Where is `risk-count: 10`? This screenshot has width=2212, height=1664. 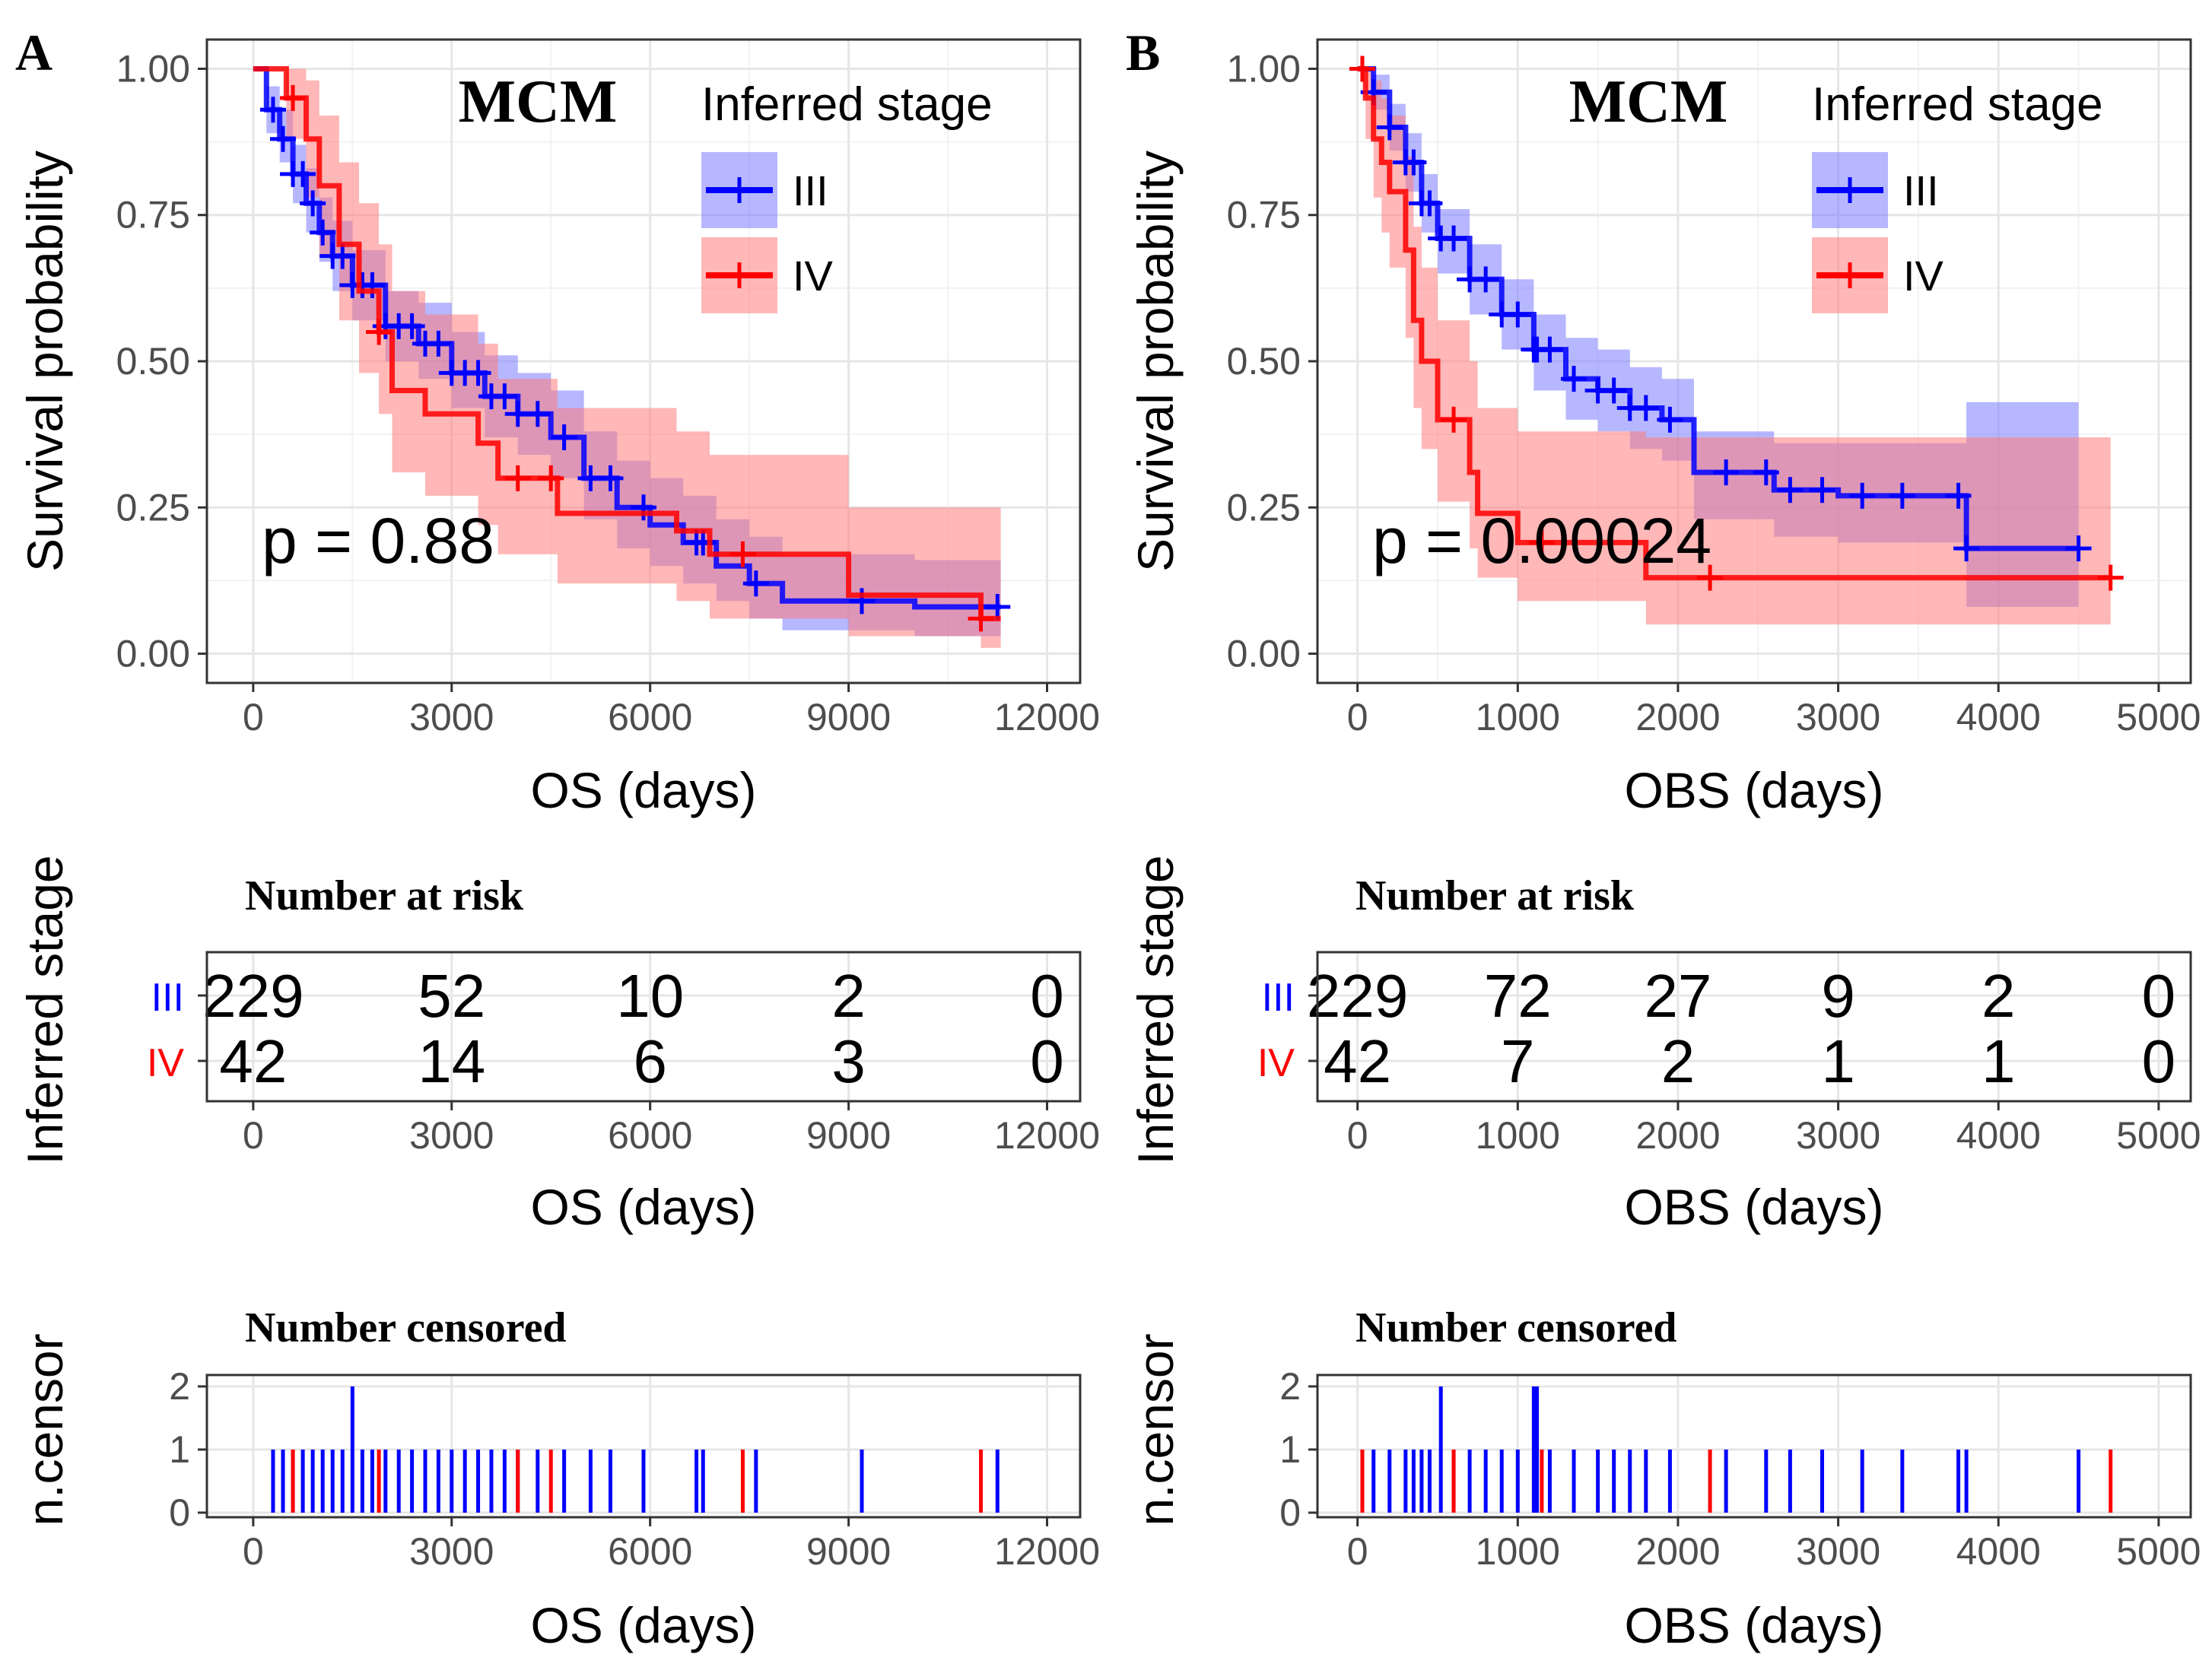
risk-count: 10 is located at coordinates (650, 996).